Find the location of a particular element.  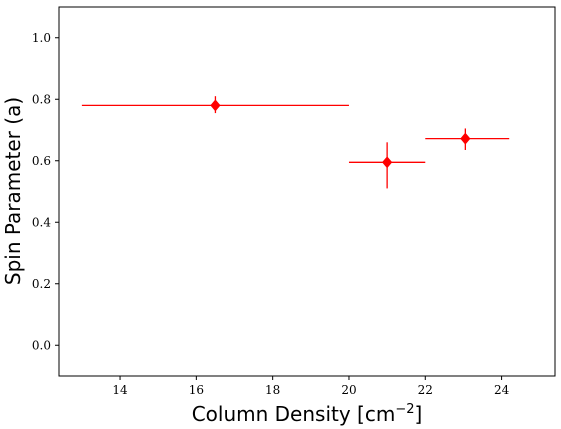

x-tick-label: 18 is located at coordinates (272, 390).